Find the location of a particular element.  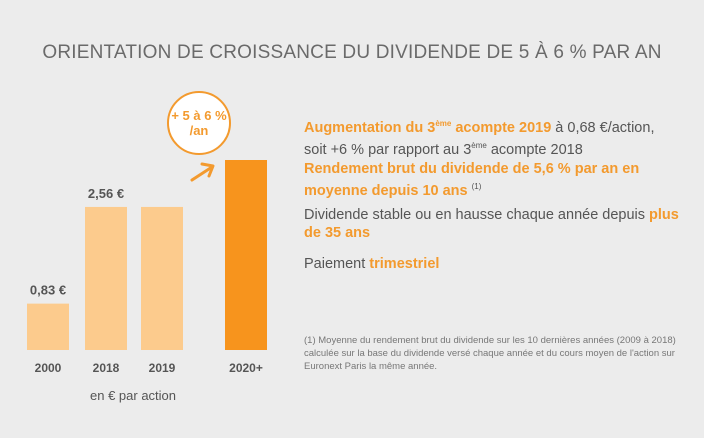

info-paragraph-paiement: Paiement trimestriel is located at coordinates (372, 264).